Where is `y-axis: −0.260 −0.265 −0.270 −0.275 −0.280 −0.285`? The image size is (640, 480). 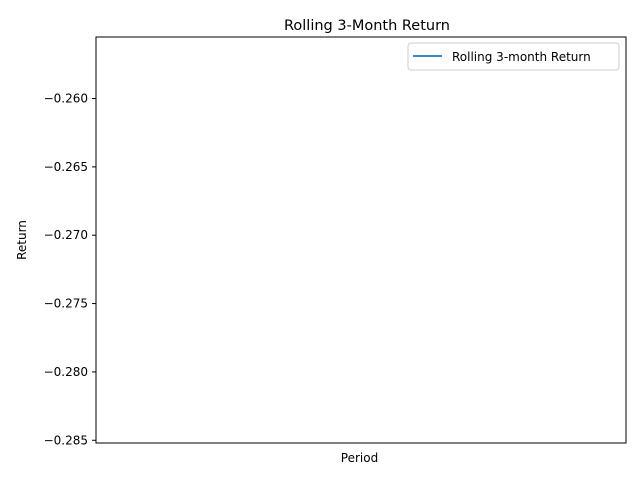
y-axis: −0.260 −0.265 −0.270 −0.275 −0.280 −0.285 is located at coordinates (70, 269).